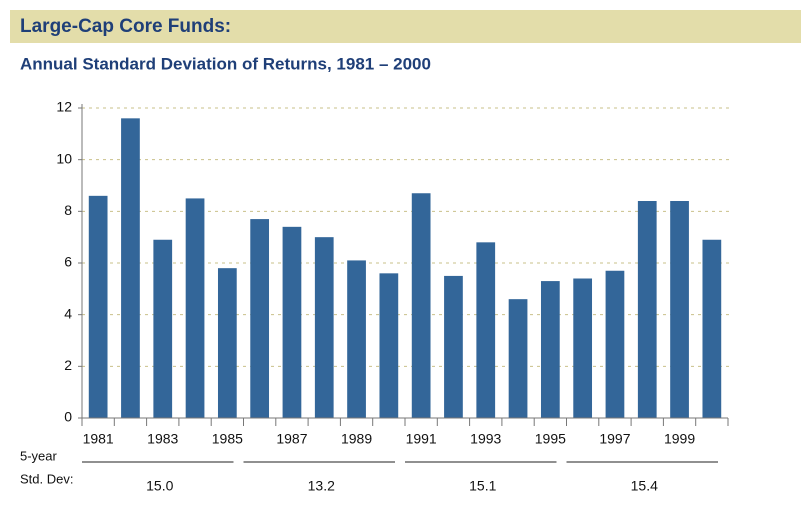 The width and height of the screenshot is (801, 512). Describe the element at coordinates (98, 439) in the screenshot. I see `x-tick-label: 1981` at that location.